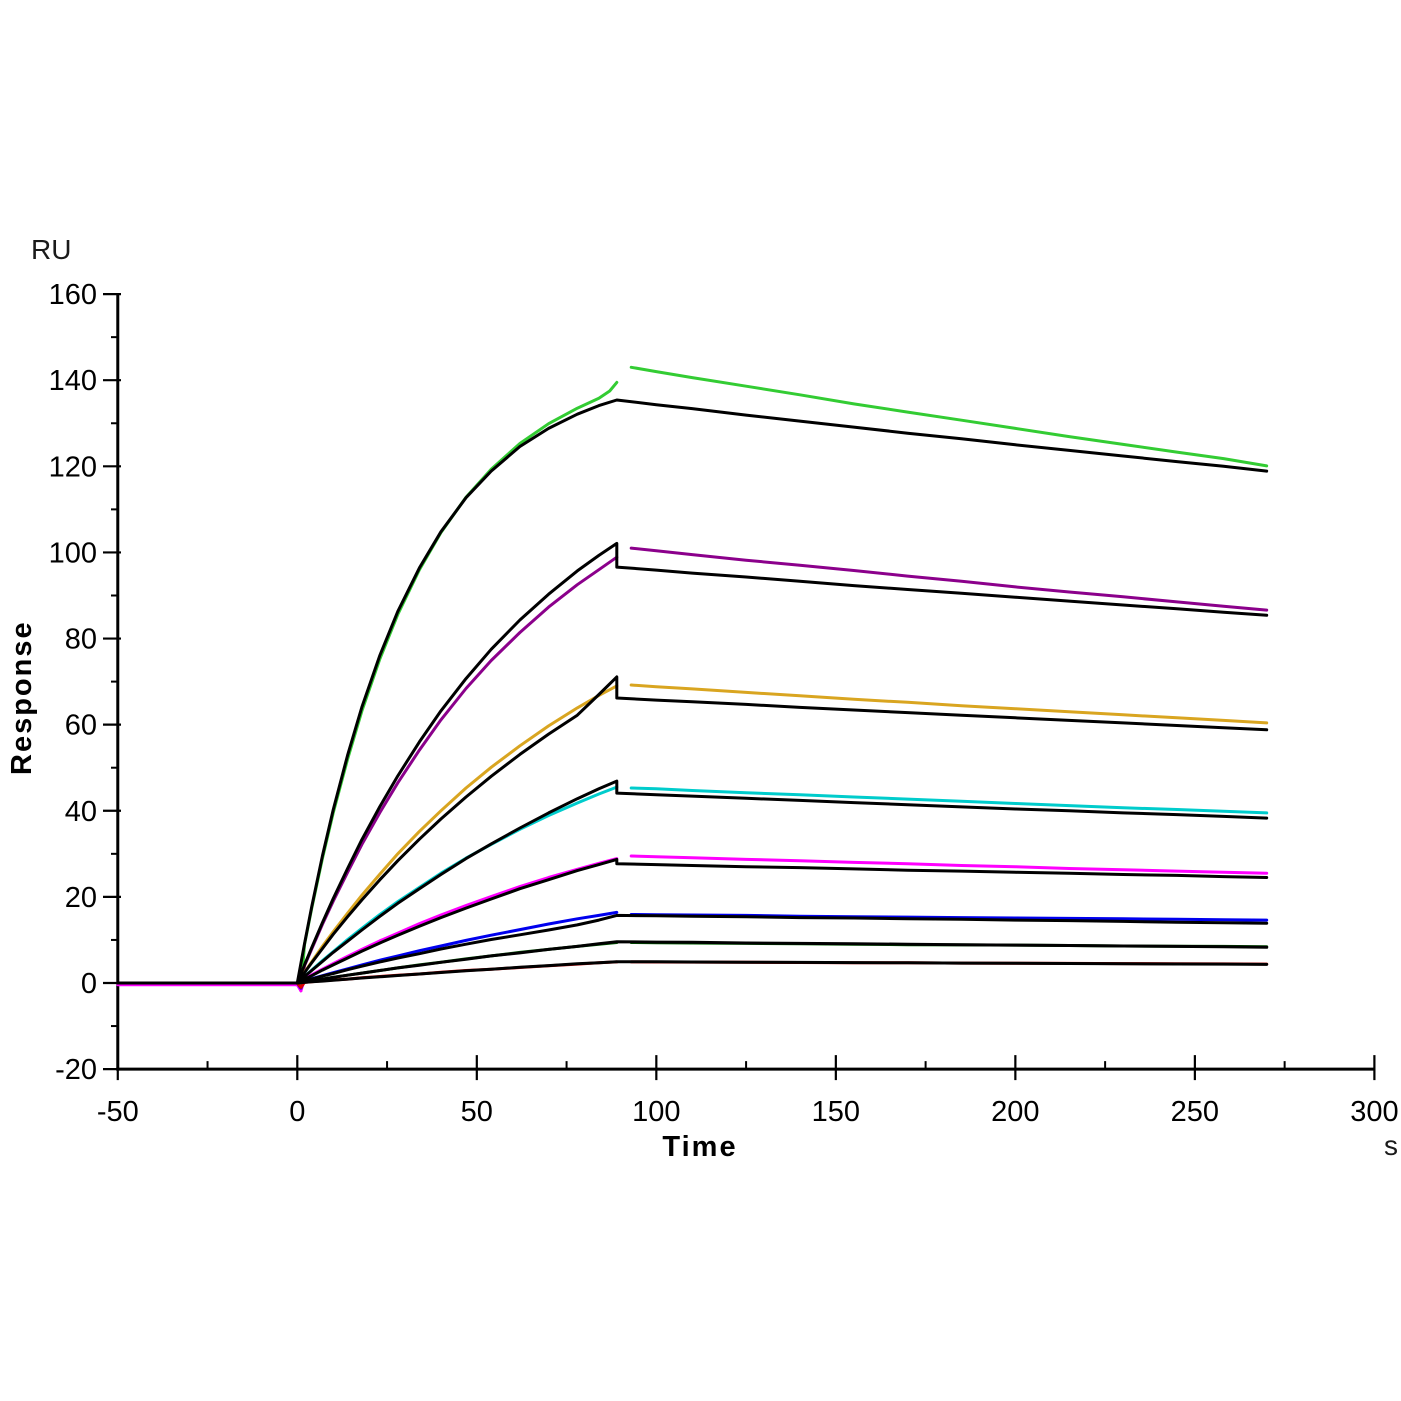 The width and height of the screenshot is (1401, 1401). I want to click on y-tick-label: 120, so click(73, 467).